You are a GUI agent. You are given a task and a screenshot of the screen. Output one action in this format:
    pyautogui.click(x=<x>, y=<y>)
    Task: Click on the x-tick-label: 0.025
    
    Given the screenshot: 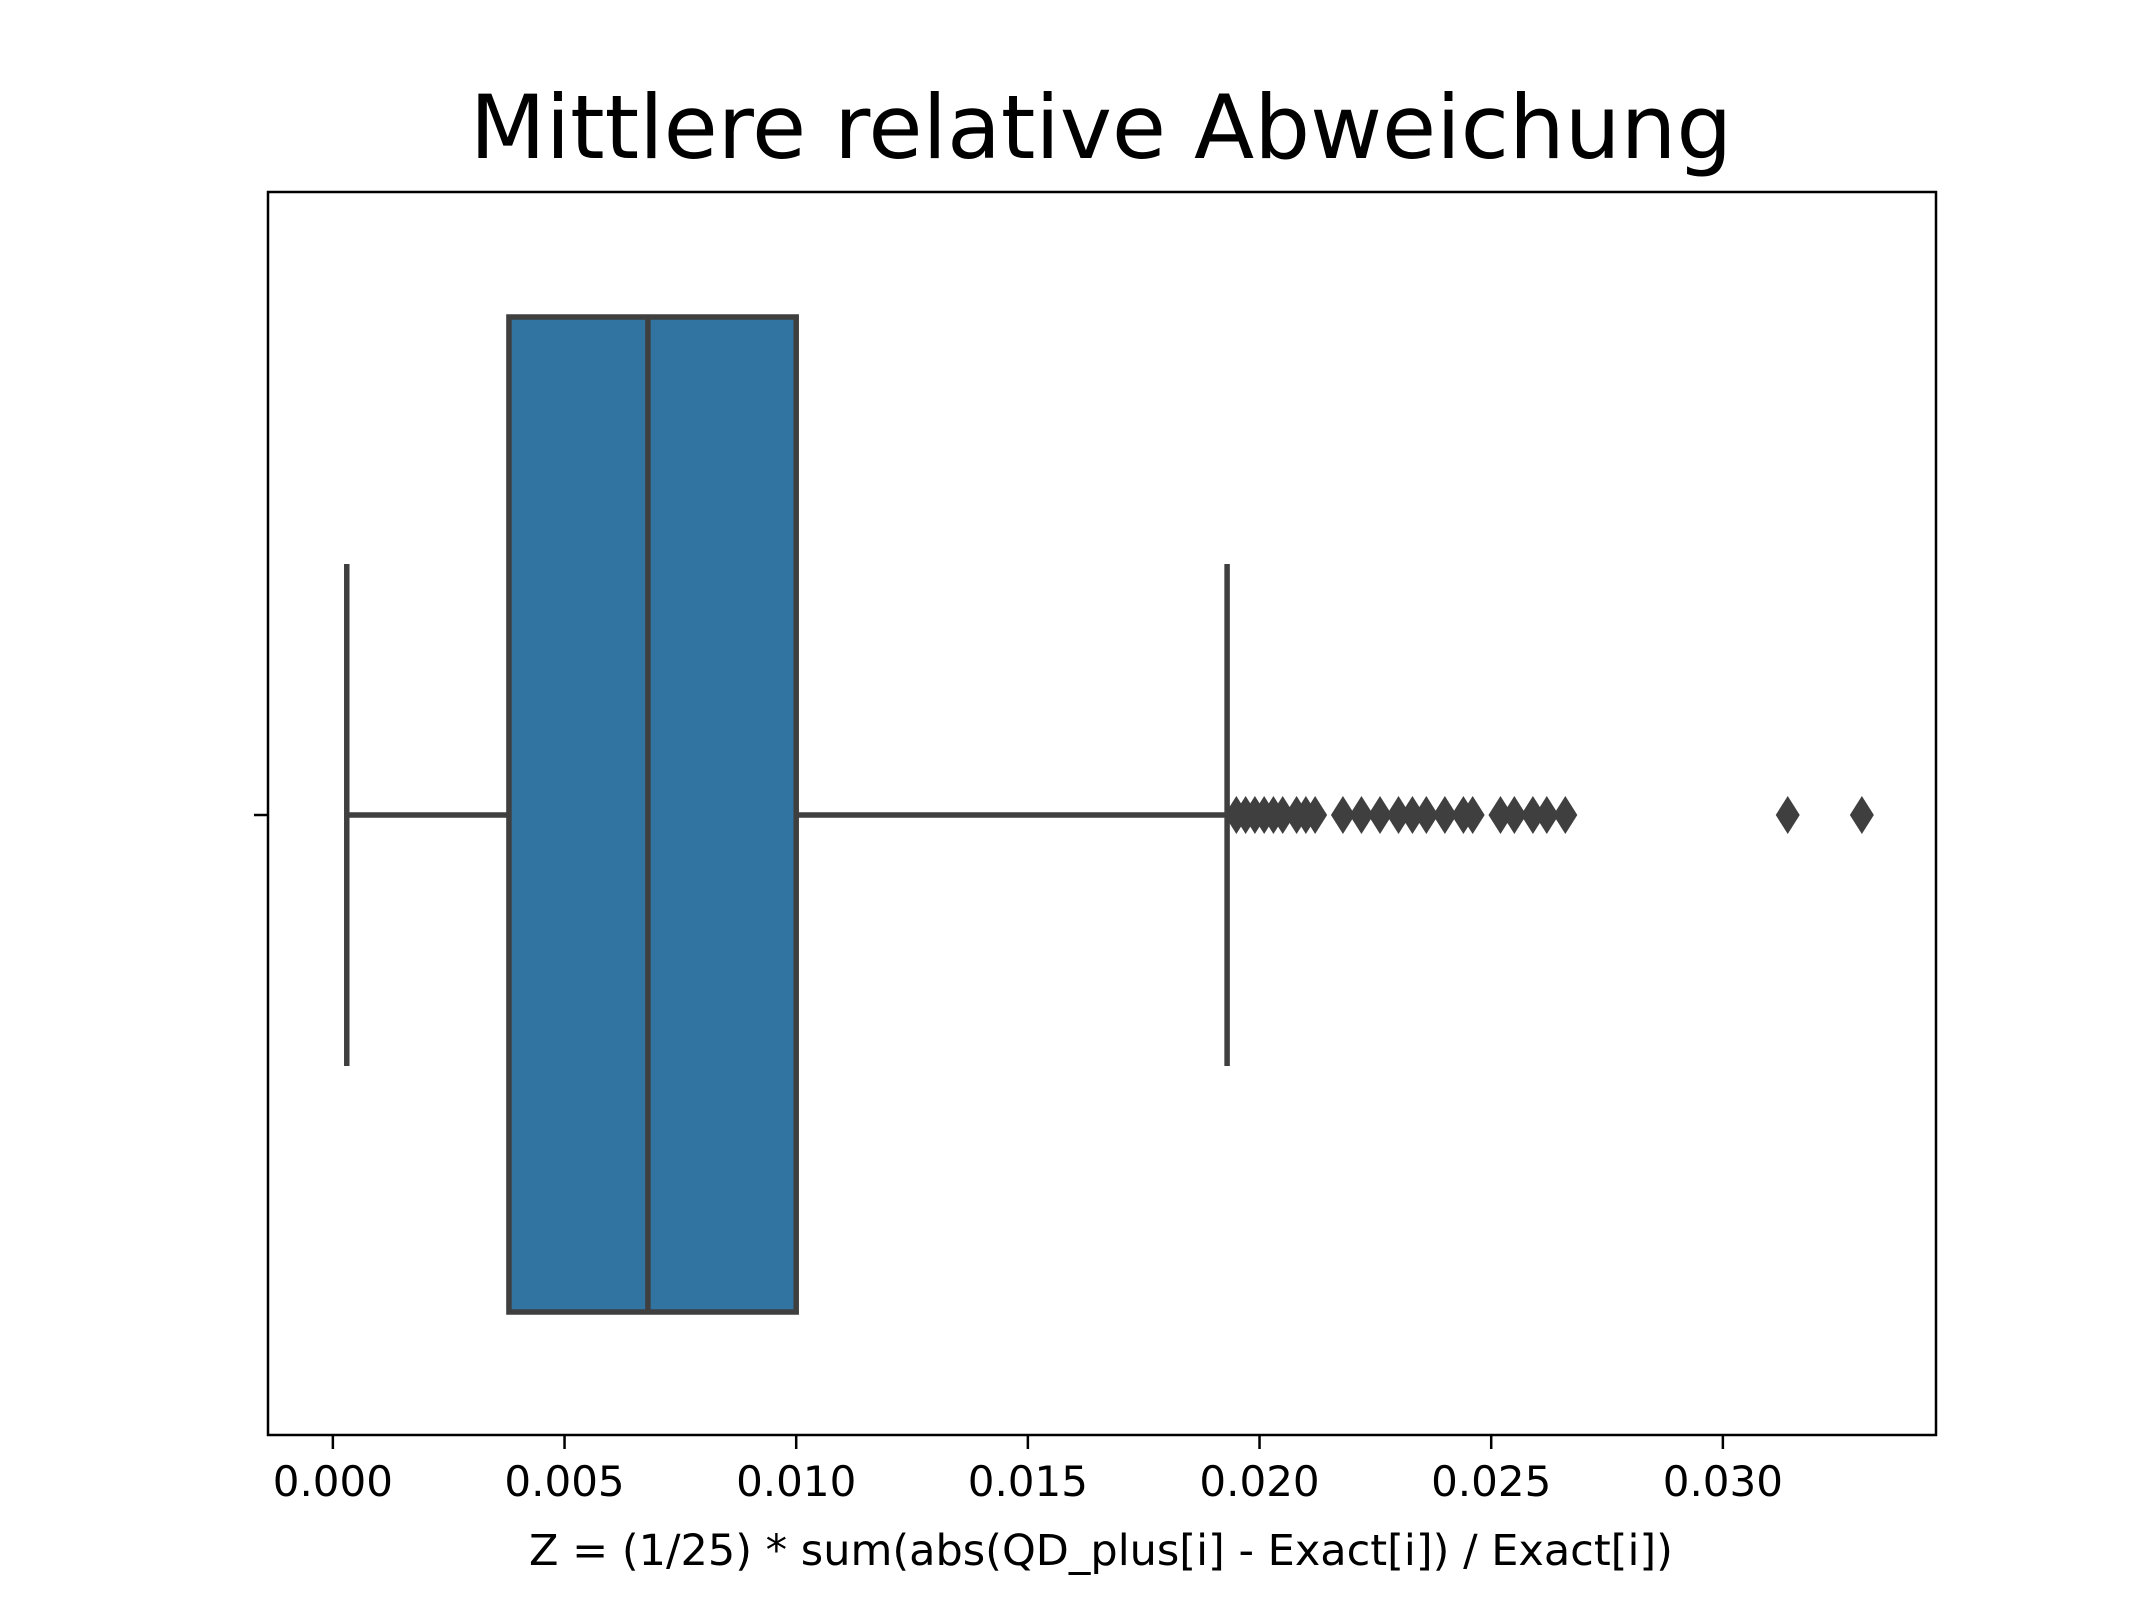 What is the action you would take?
    pyautogui.click(x=1491, y=1481)
    